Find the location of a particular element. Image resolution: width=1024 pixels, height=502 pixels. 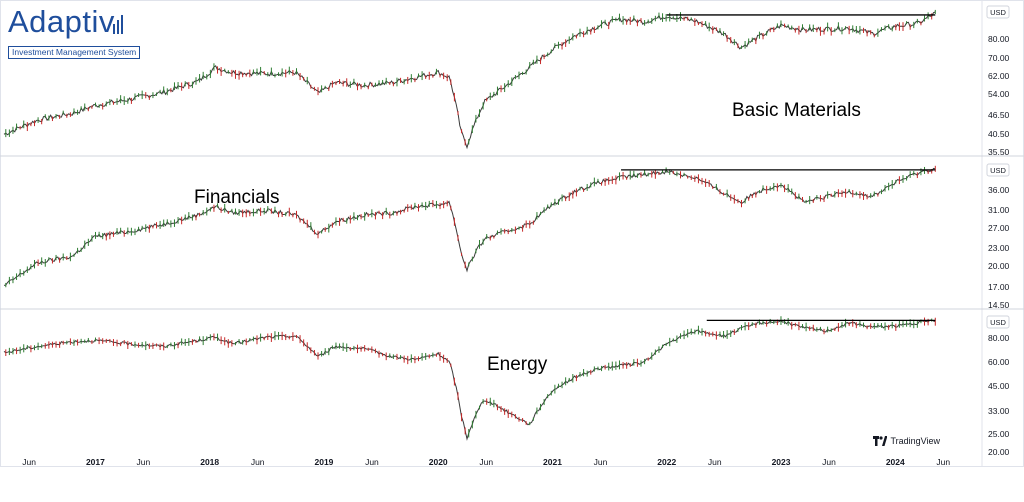

x-tick-label: 2017 is located at coordinates (95, 462).